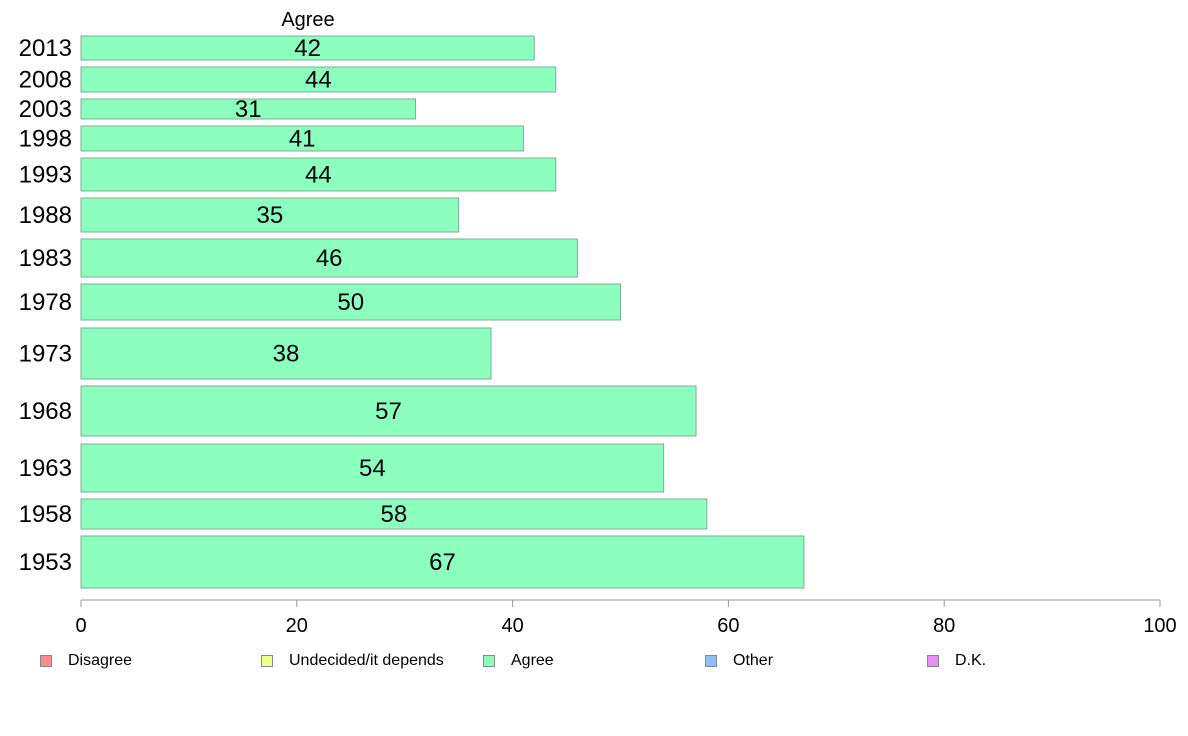 This screenshot has height=736, width=1188. Describe the element at coordinates (532, 660) in the screenshot. I see `legend-label-agree: Agree` at that location.